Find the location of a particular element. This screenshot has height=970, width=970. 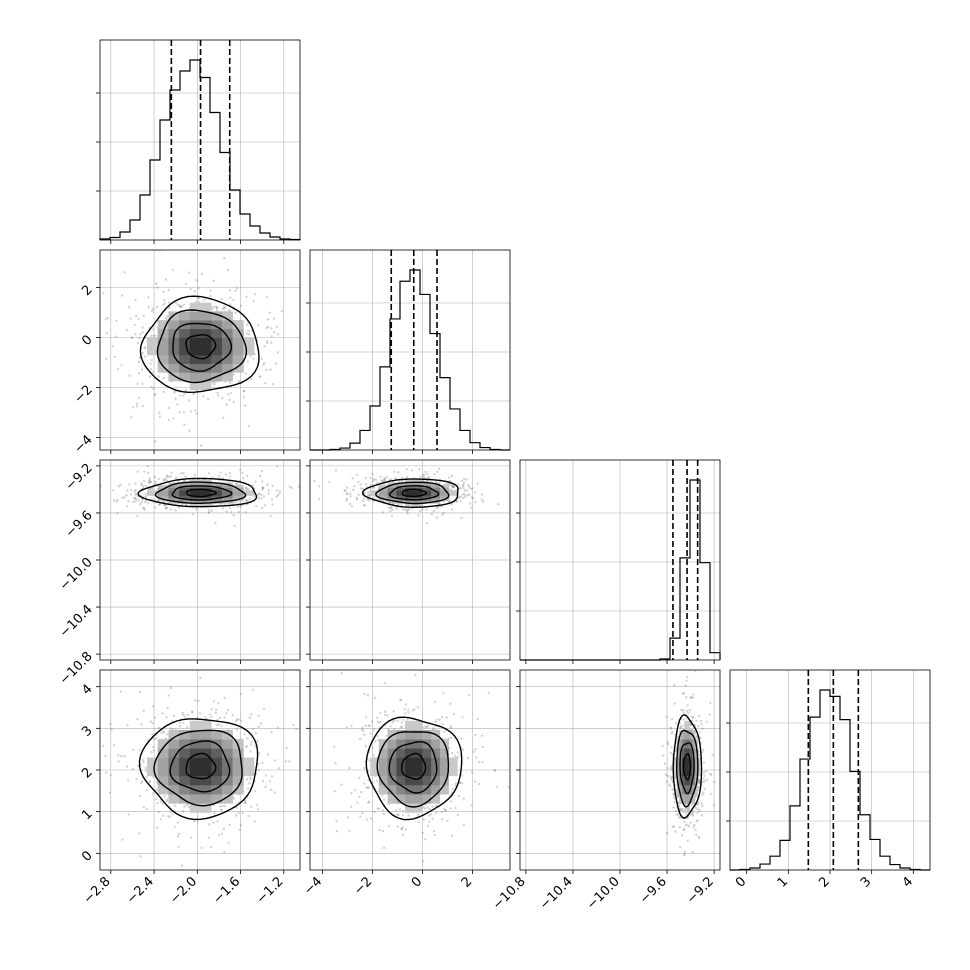

x-tick-label: −10.0 is located at coordinates (603, 893).